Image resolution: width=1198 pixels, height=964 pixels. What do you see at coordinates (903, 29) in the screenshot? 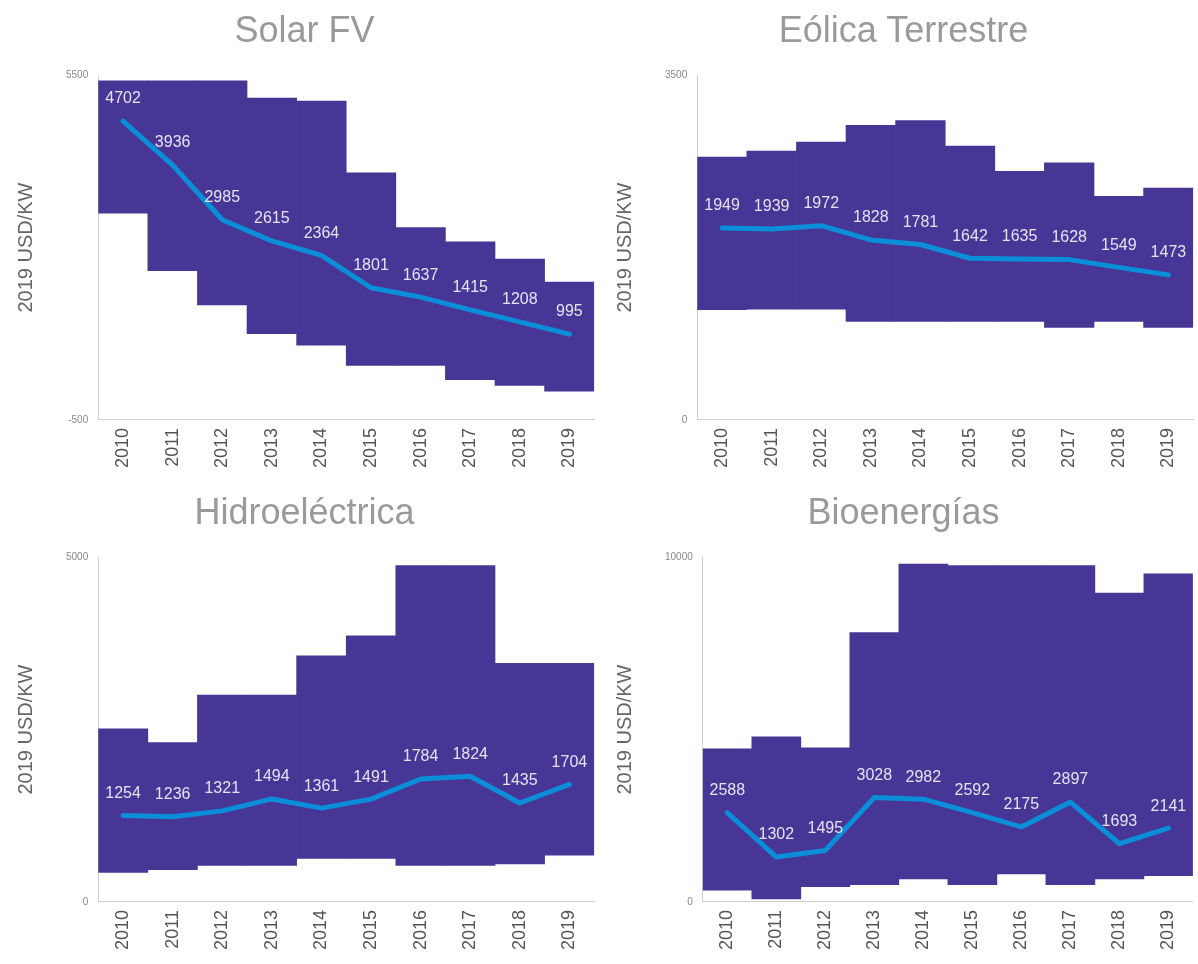
I see `chart-title: Eólica Terrestre` at bounding box center [903, 29].